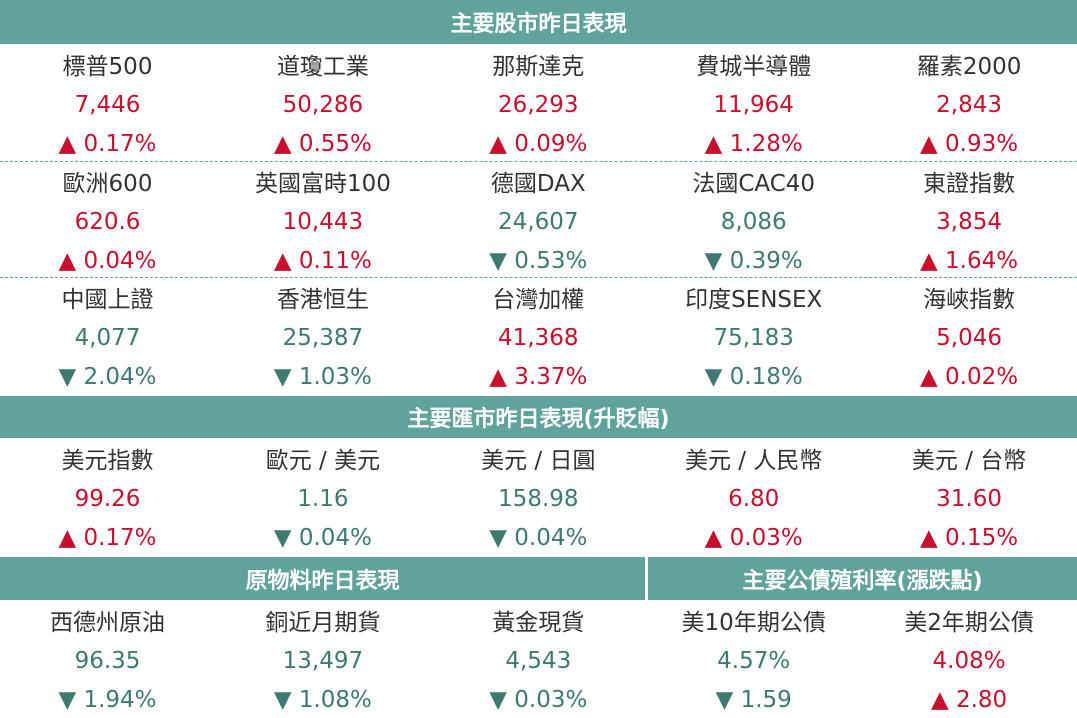 The height and width of the screenshot is (718, 1077). Describe the element at coordinates (322, 67) in the screenshot. I see `item-name: 道瓊工業` at that location.